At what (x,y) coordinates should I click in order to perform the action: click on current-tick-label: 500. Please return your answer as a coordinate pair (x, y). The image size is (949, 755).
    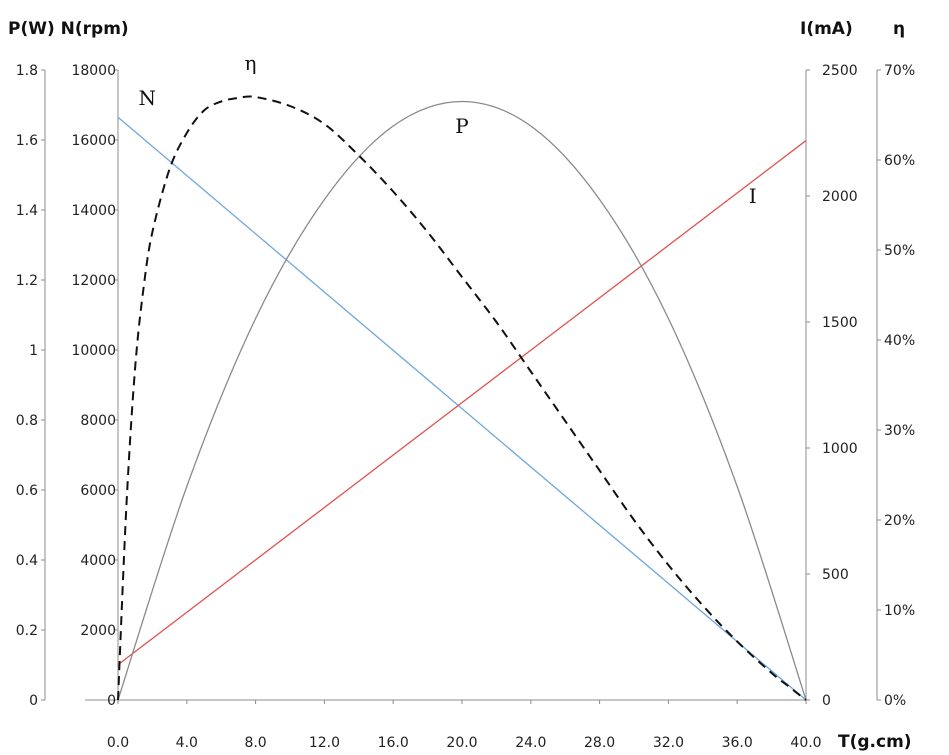
    Looking at the image, I should click on (835, 575).